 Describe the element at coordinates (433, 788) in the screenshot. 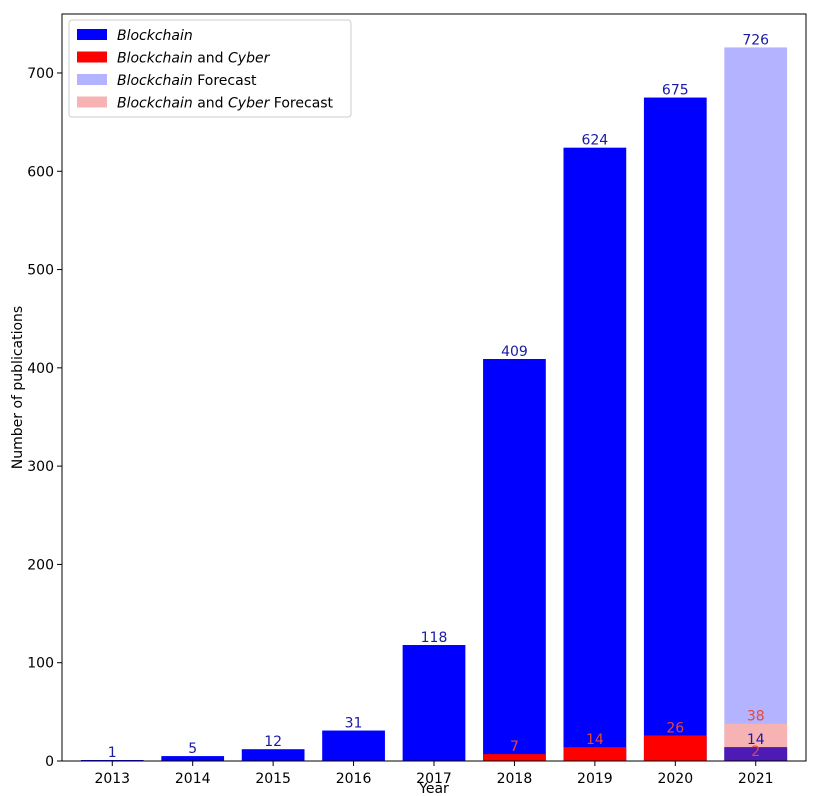

I see `x-axis-label: Year` at that location.